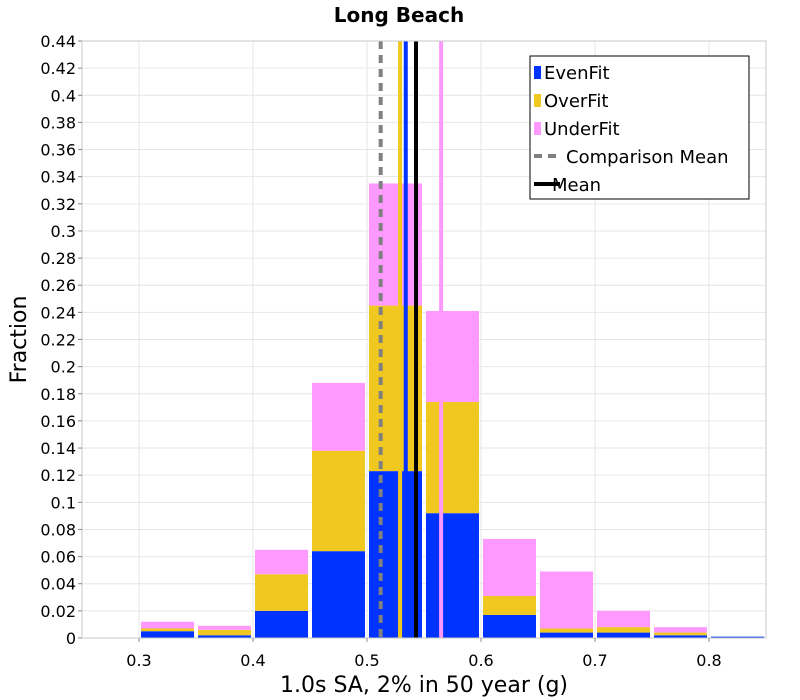 Image resolution: width=800 pixels, height=700 pixels. I want to click on y-tick-label: 0.12, so click(58, 475).